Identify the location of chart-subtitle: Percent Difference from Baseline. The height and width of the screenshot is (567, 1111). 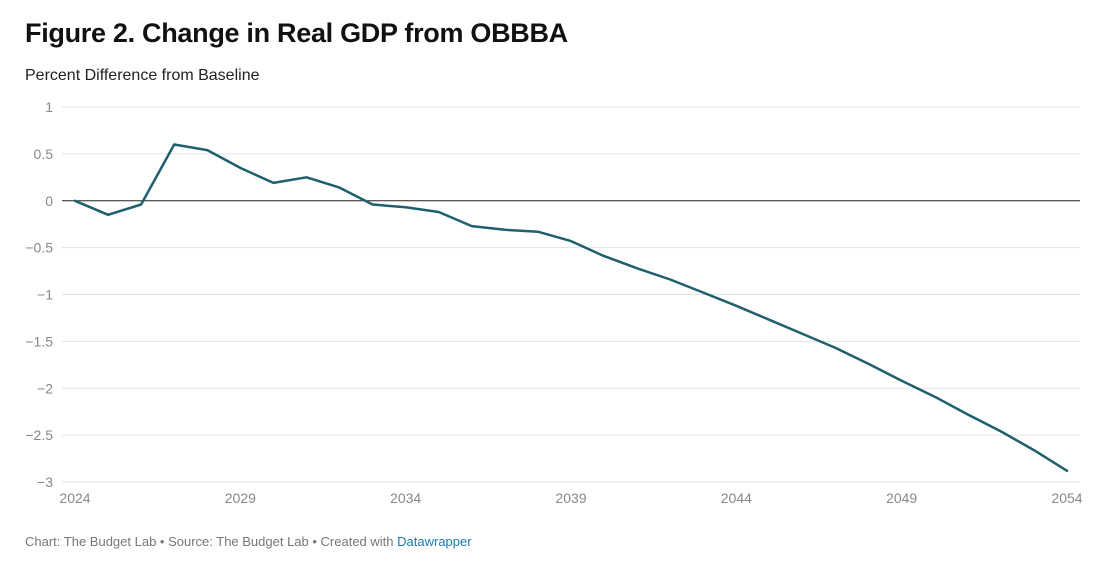
(142, 75).